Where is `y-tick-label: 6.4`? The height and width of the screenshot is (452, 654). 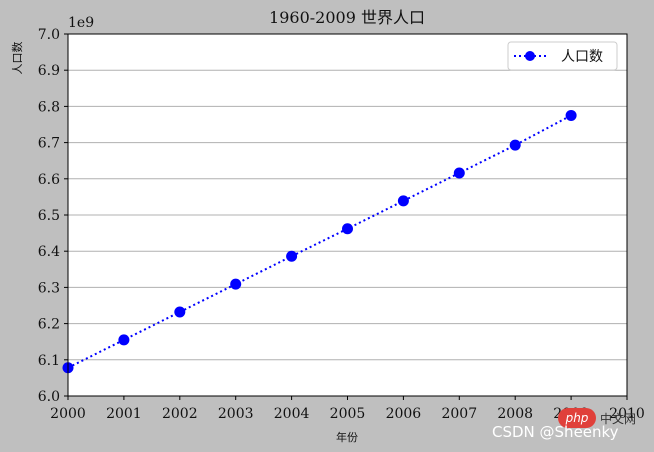 y-tick-label: 6.4 is located at coordinates (49, 252).